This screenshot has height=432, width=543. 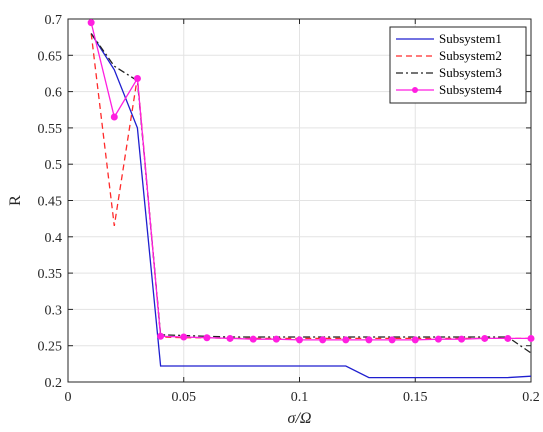 What do you see at coordinates (470, 38) in the screenshot?
I see `legend-label: Subsystem1` at bounding box center [470, 38].